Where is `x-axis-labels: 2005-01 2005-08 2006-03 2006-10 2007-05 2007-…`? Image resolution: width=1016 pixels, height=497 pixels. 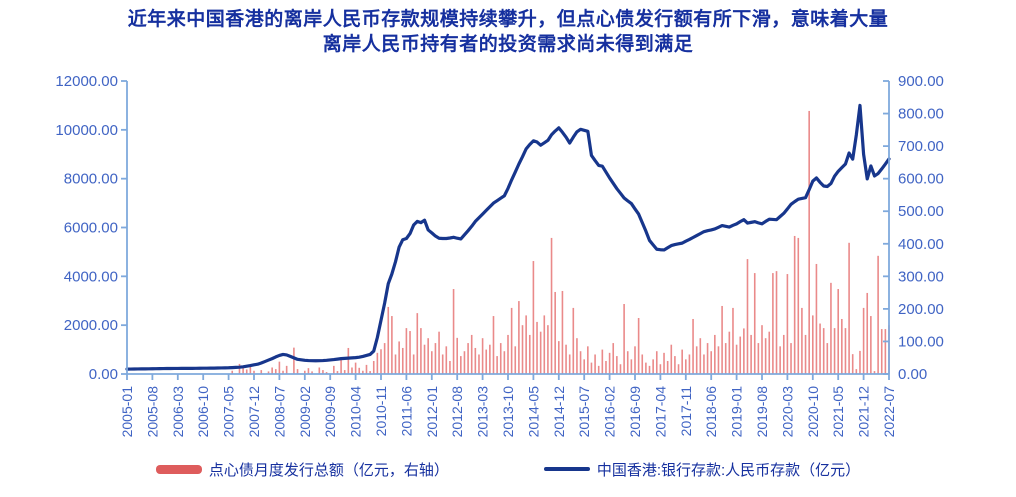 x-axis-labels: 2005-01 2005-08 2006-03 2006-10 2007-05 2007-… is located at coordinates (508, 406).